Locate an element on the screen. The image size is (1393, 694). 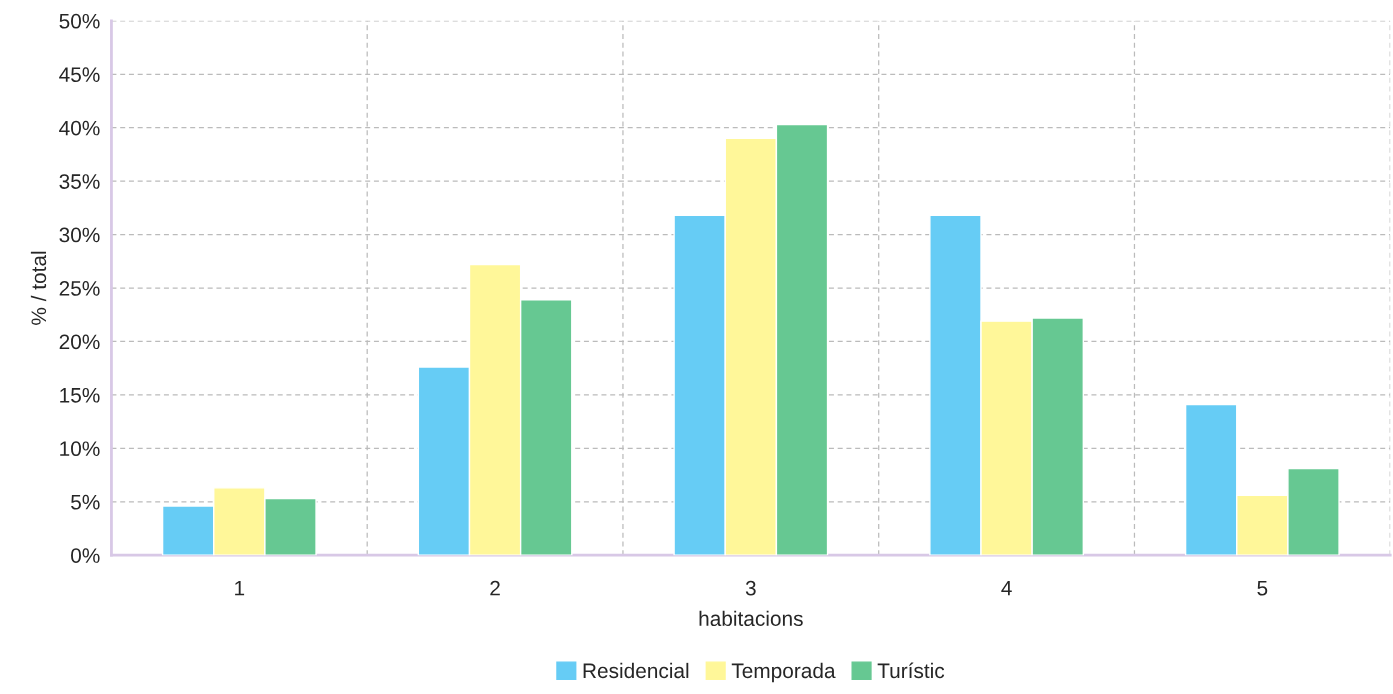
x-tick-label: 4 is located at coordinates (1006, 588).